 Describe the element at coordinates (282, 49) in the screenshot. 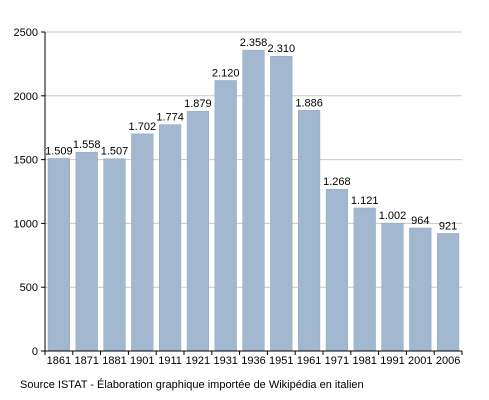

I see `data-label: 2.310` at that location.